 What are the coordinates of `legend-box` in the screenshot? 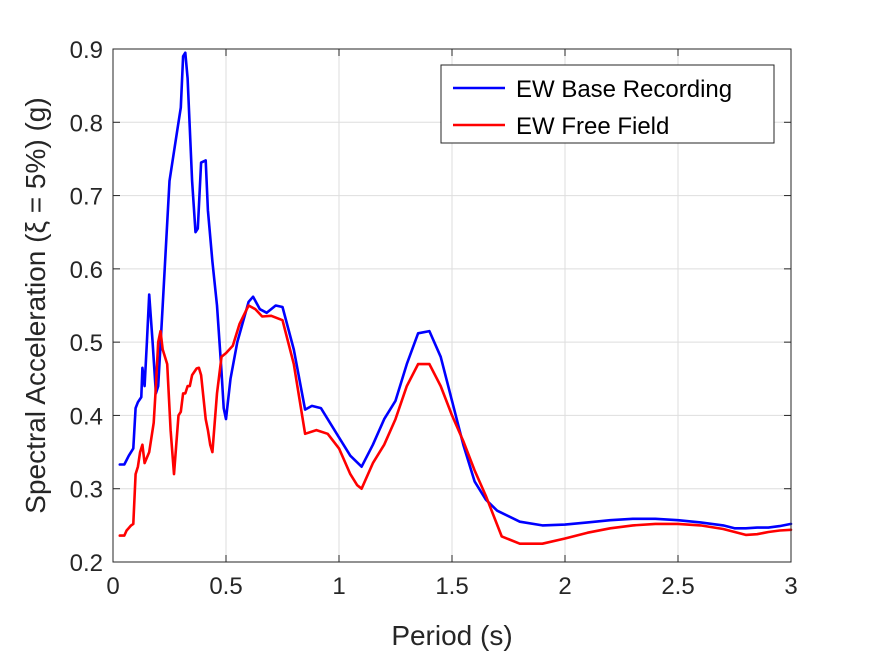 It's located at (607, 104).